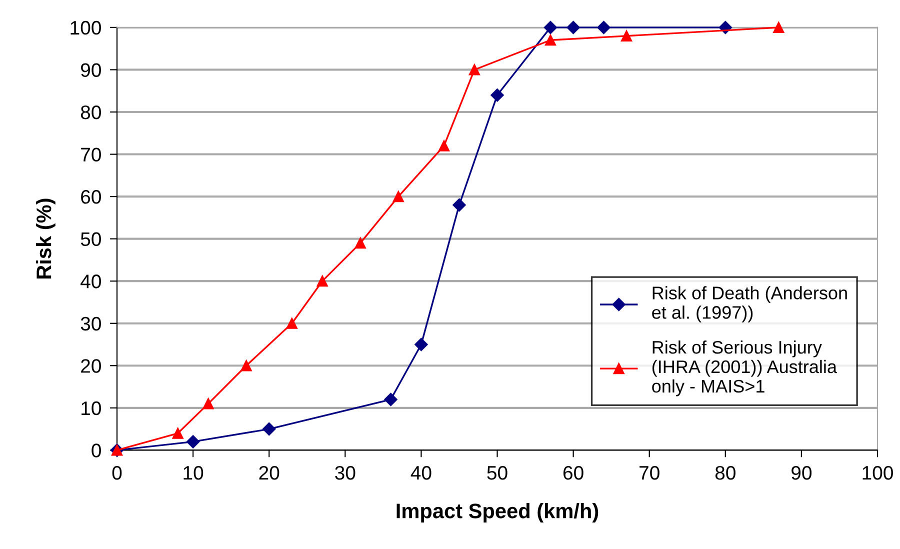 This screenshot has width=900, height=549. Describe the element at coordinates (85, 27) in the screenshot. I see `y-tick-label: 100` at that location.